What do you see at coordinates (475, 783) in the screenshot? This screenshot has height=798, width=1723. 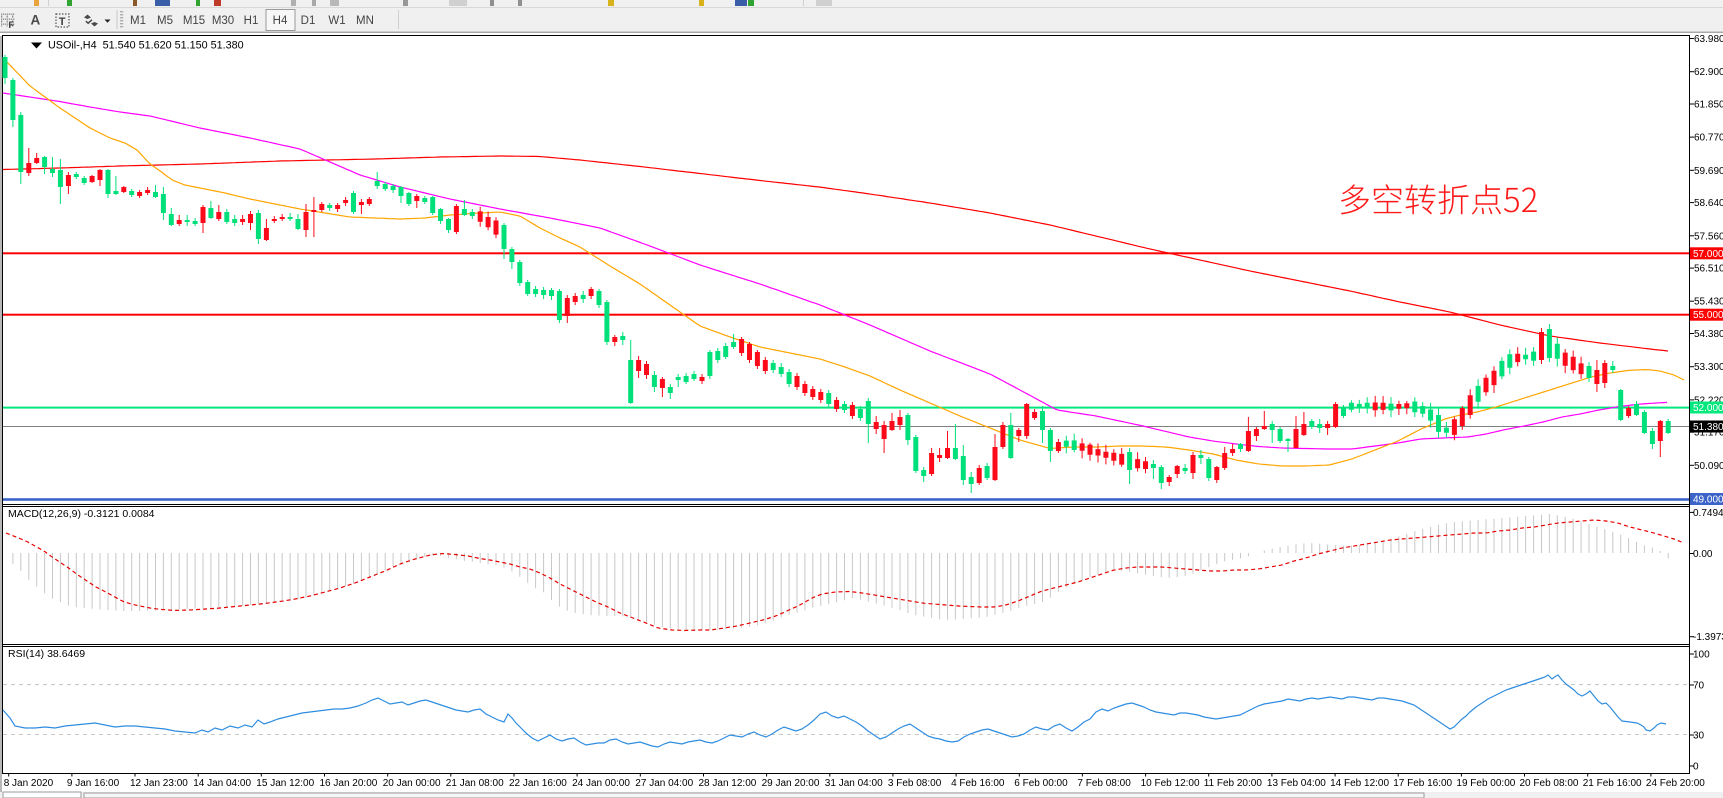 I see `svg-text: 21 Jan 08:00` at bounding box center [475, 783].